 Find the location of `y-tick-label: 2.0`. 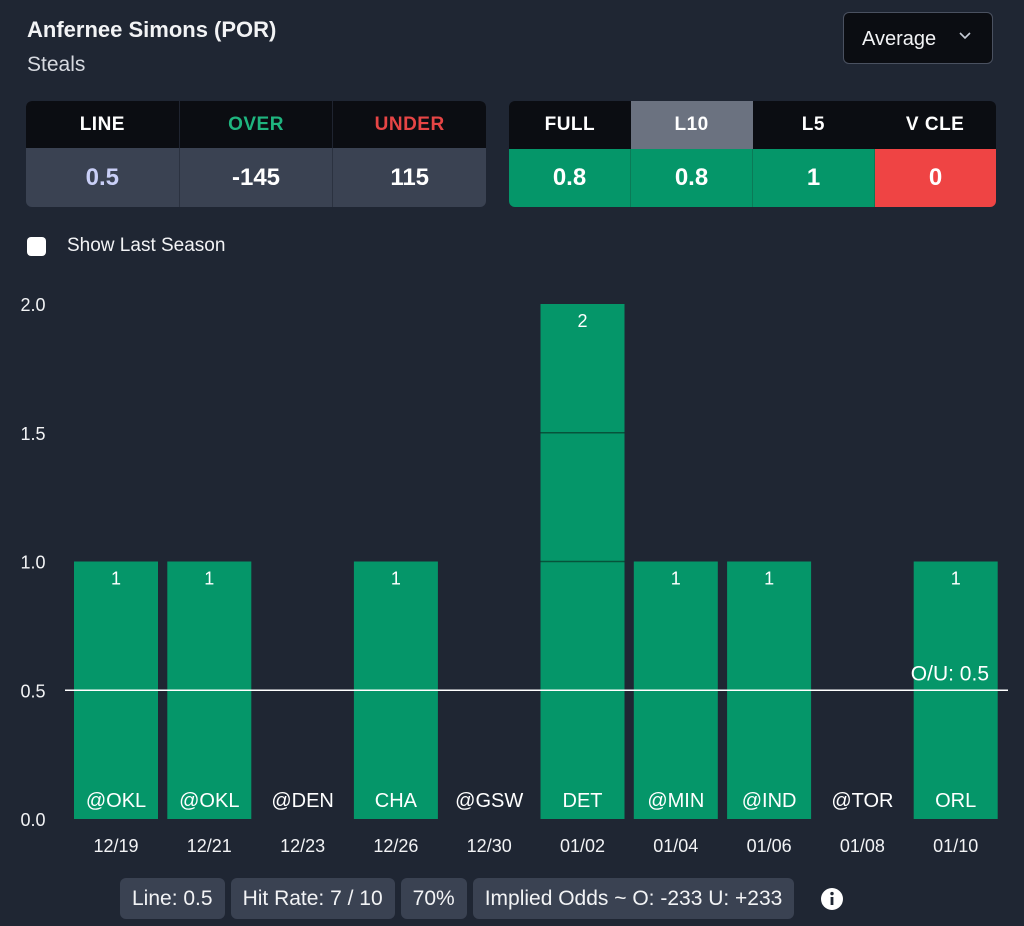

y-tick-label: 2.0 is located at coordinates (32, 305).